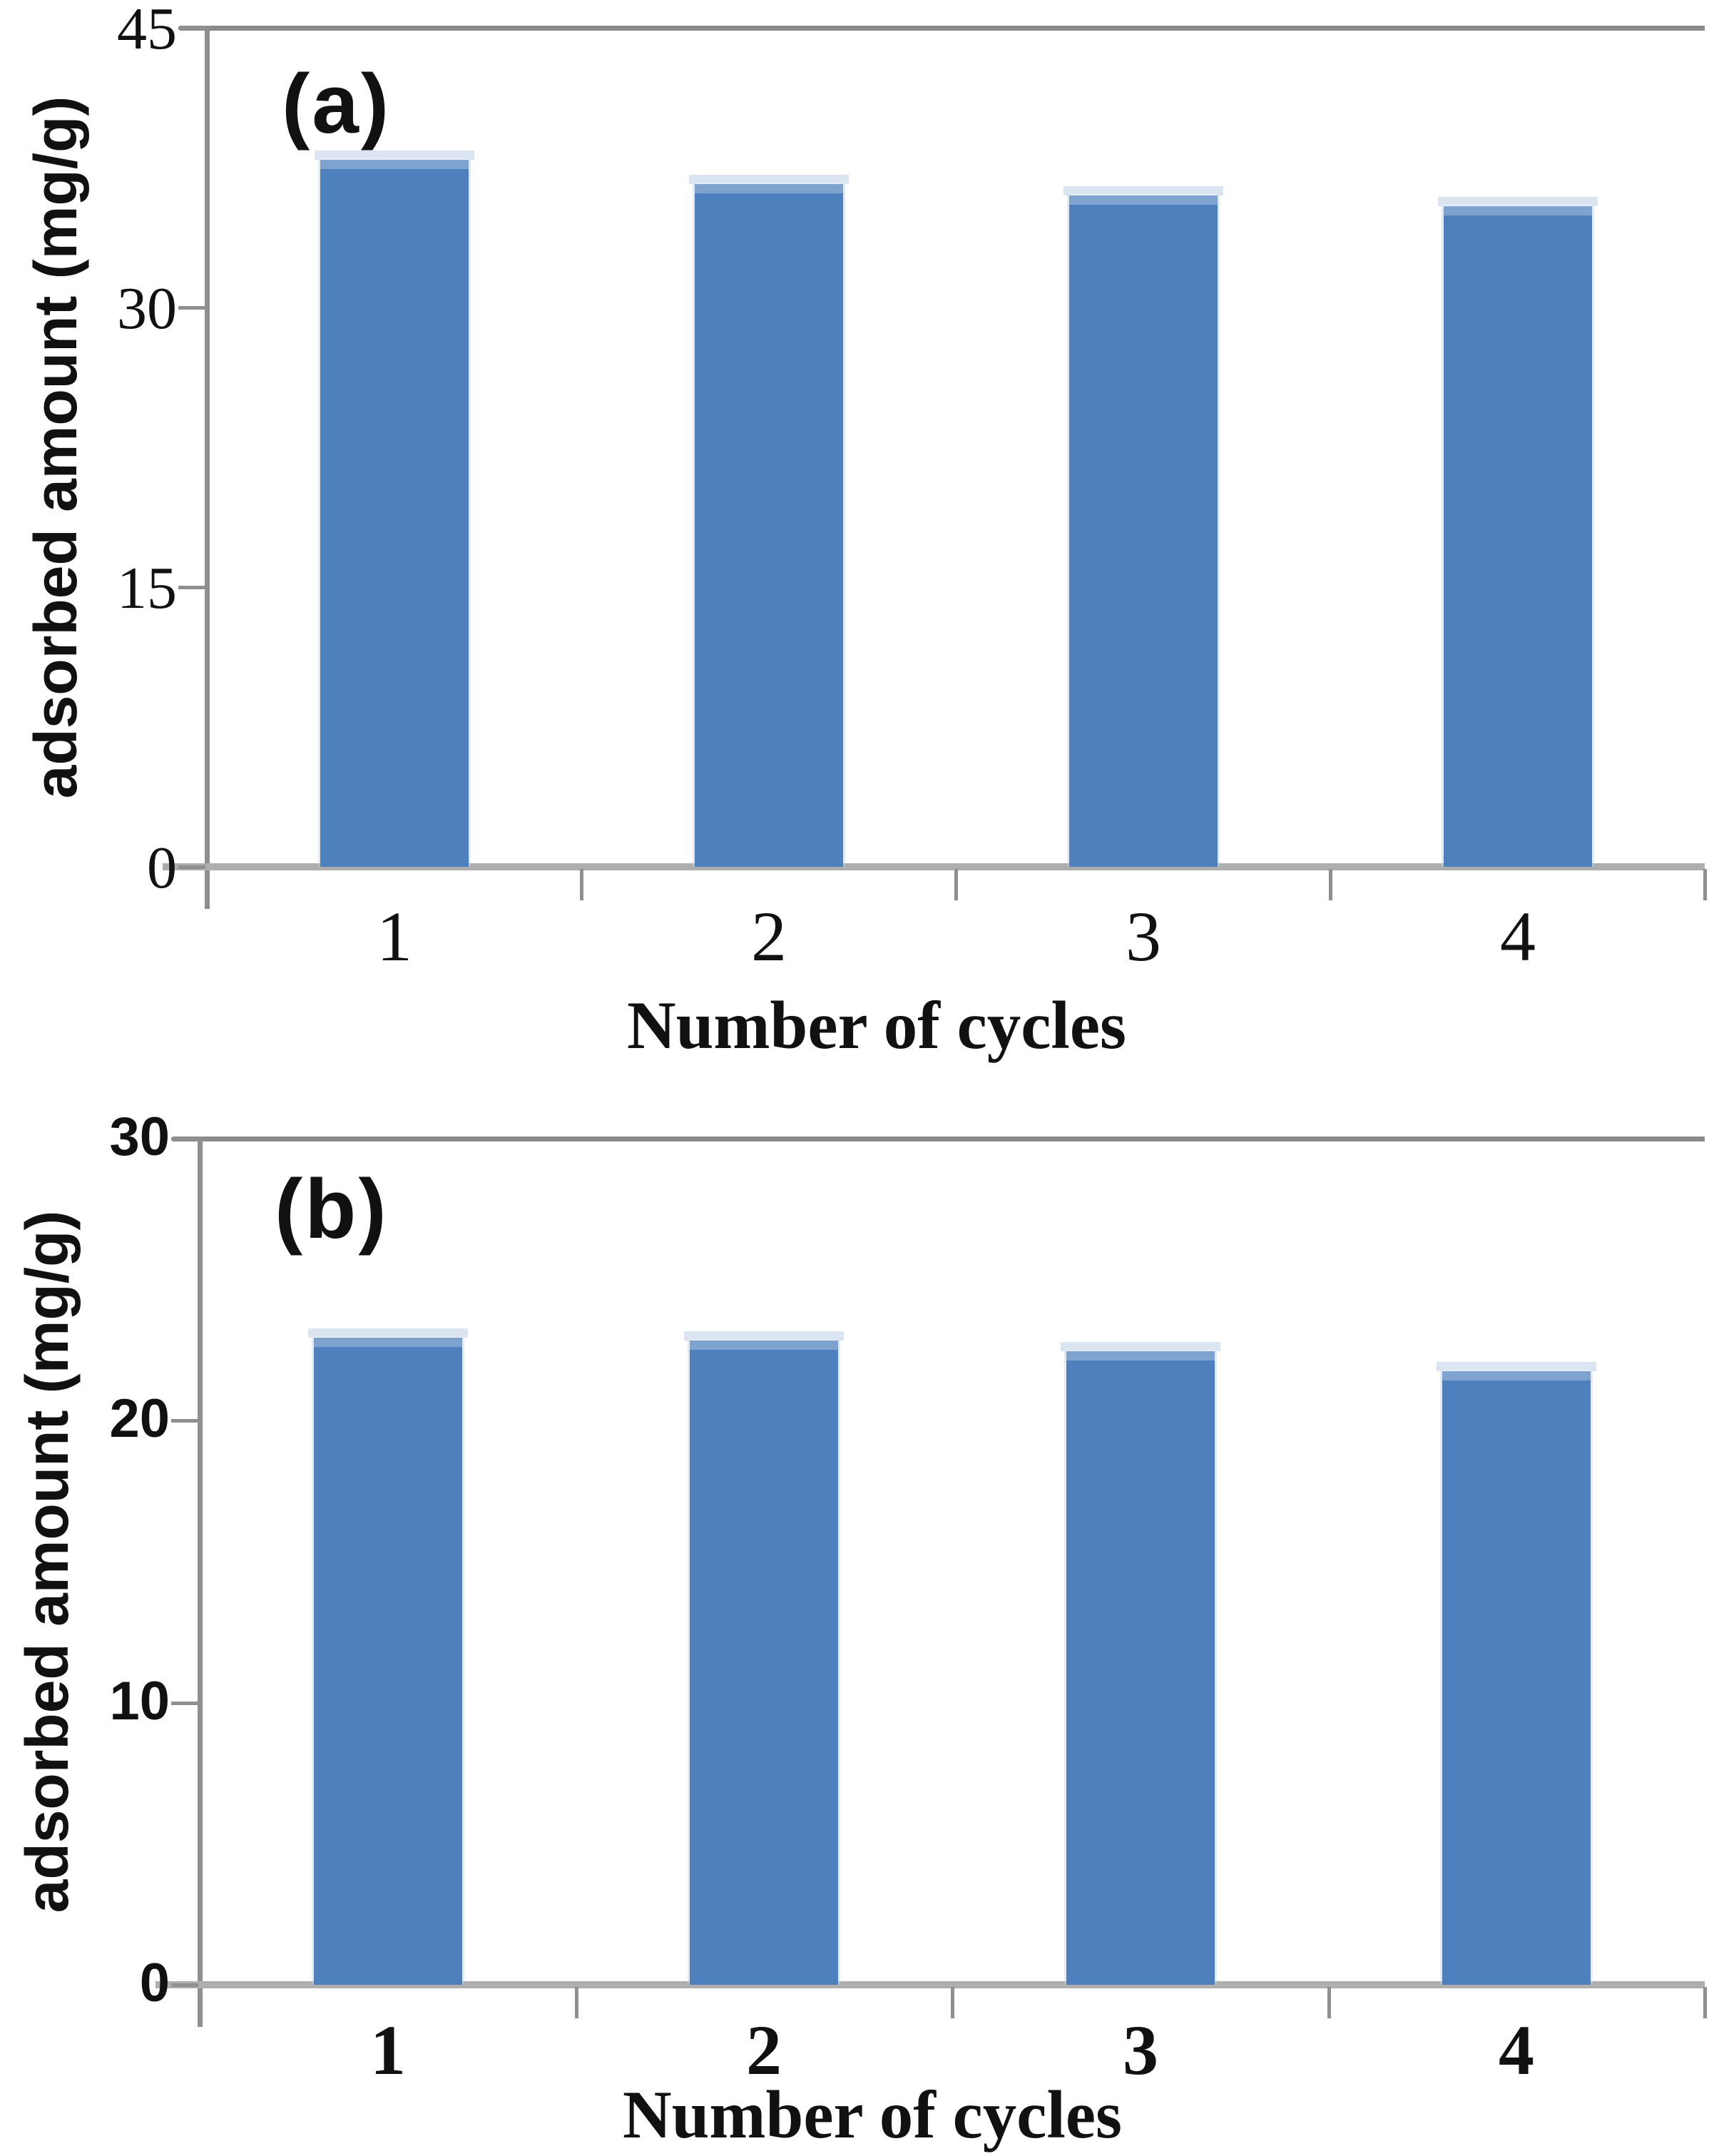 This screenshot has height=2156, width=1709. What do you see at coordinates (47, 1562) in the screenshot?
I see `y-axis-title: adsorbed amount (mg/g)` at bounding box center [47, 1562].